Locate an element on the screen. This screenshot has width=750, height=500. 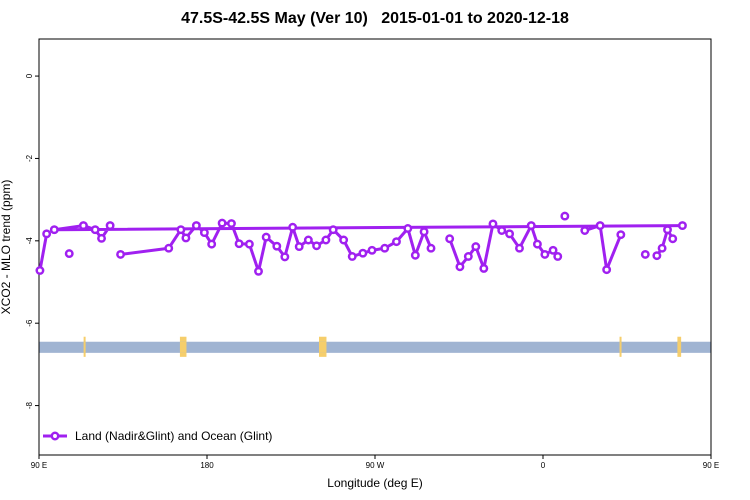
y-axis-label: XCO2 - MLO trend (ppm) is located at coordinates (6, 247).